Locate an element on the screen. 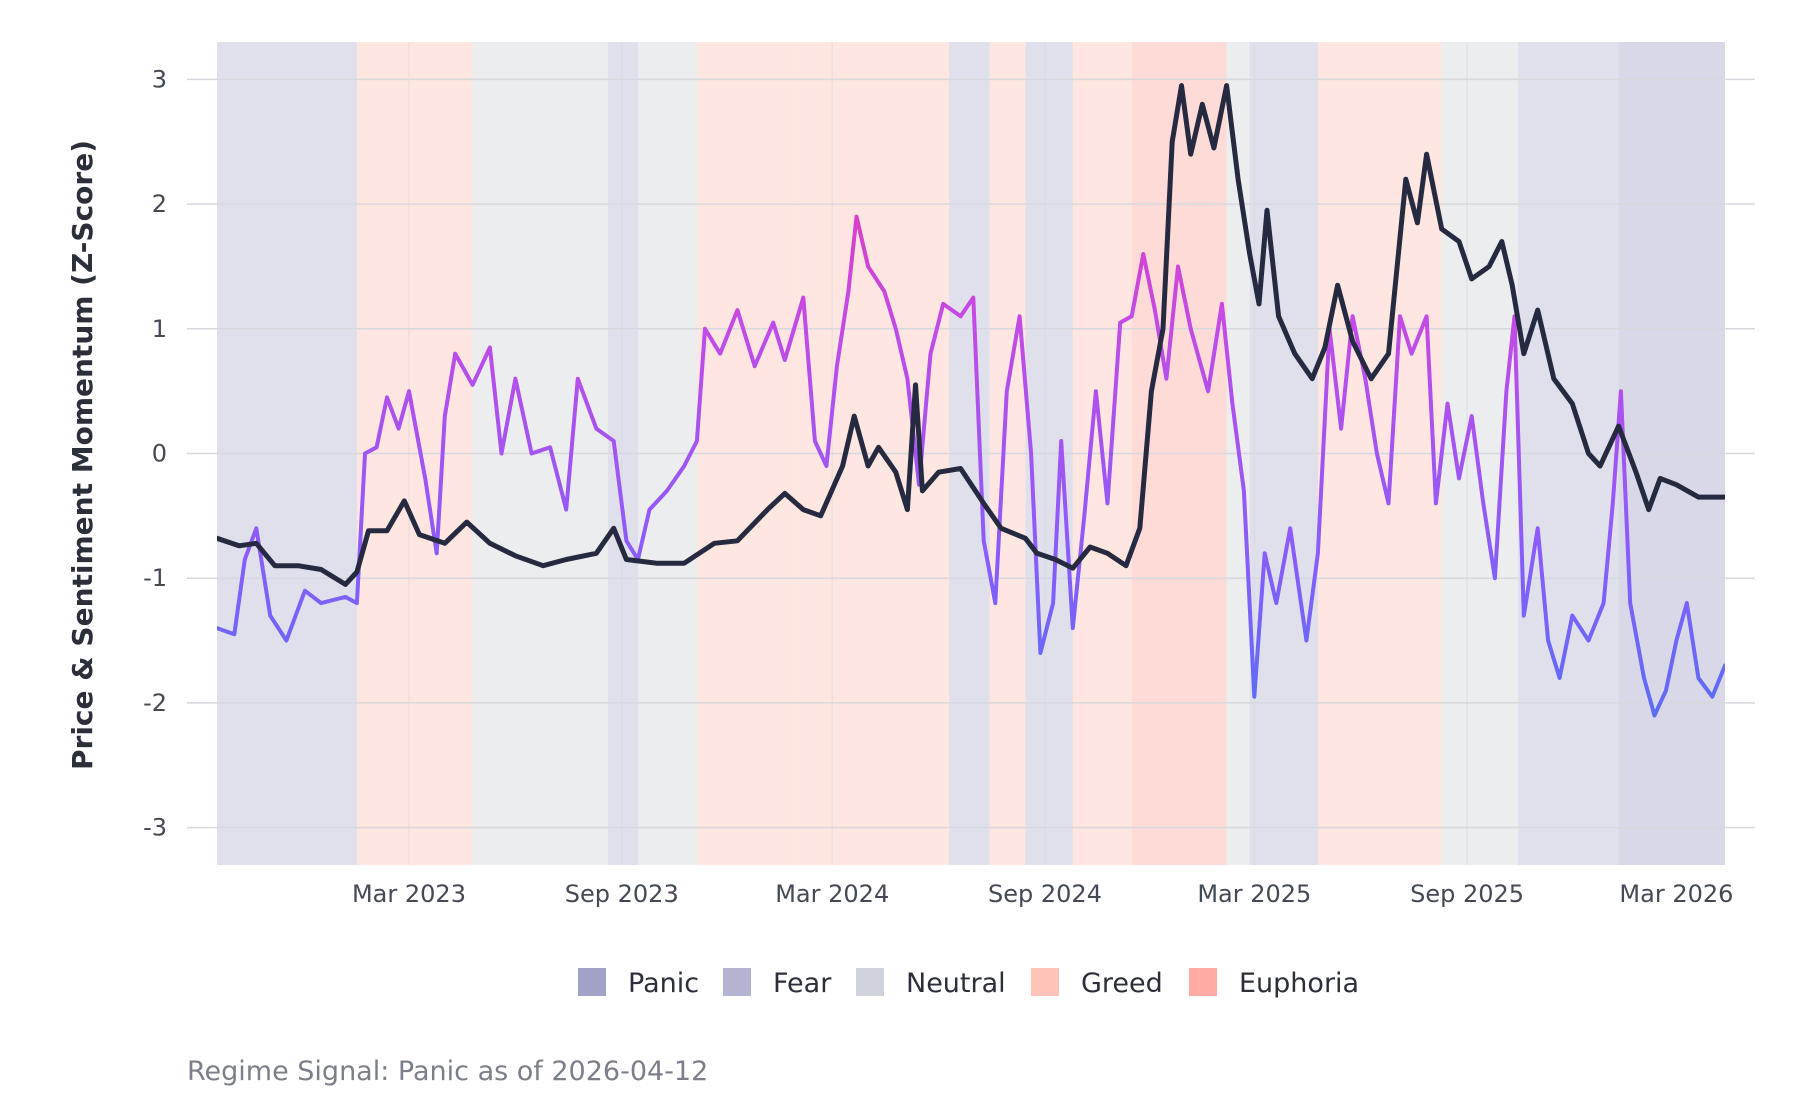 This screenshot has width=1800, height=1100. y-tick-label: -1 is located at coordinates (155, 578).